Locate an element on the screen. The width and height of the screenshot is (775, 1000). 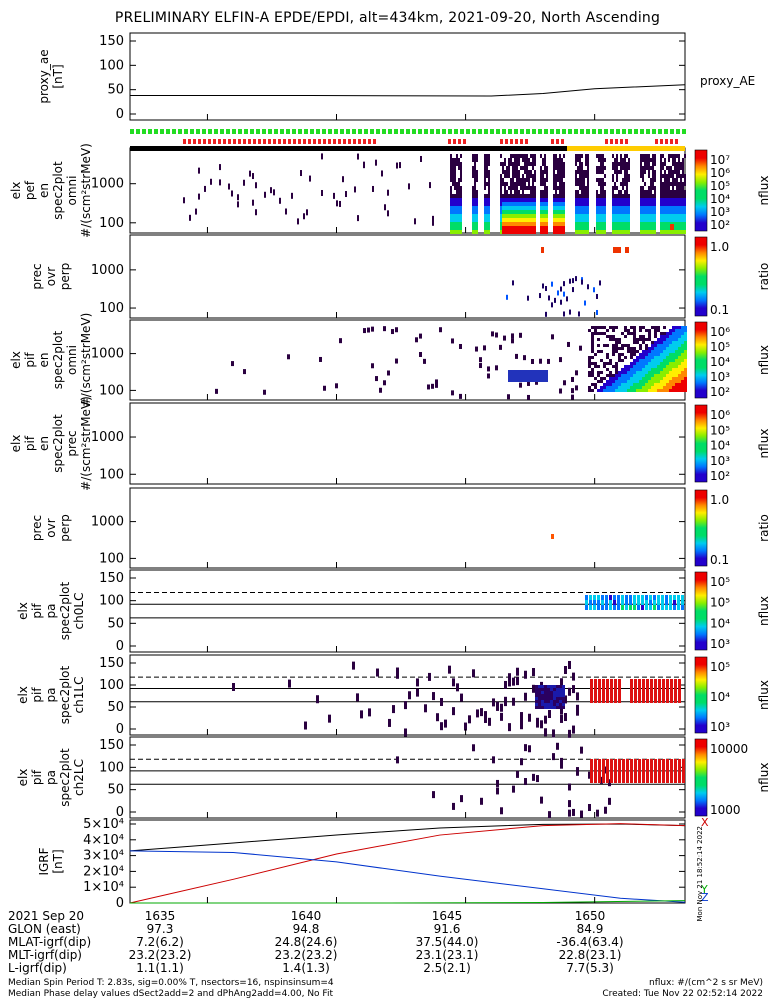
colorbar-label: nflux is located at coordinates (764, 695).